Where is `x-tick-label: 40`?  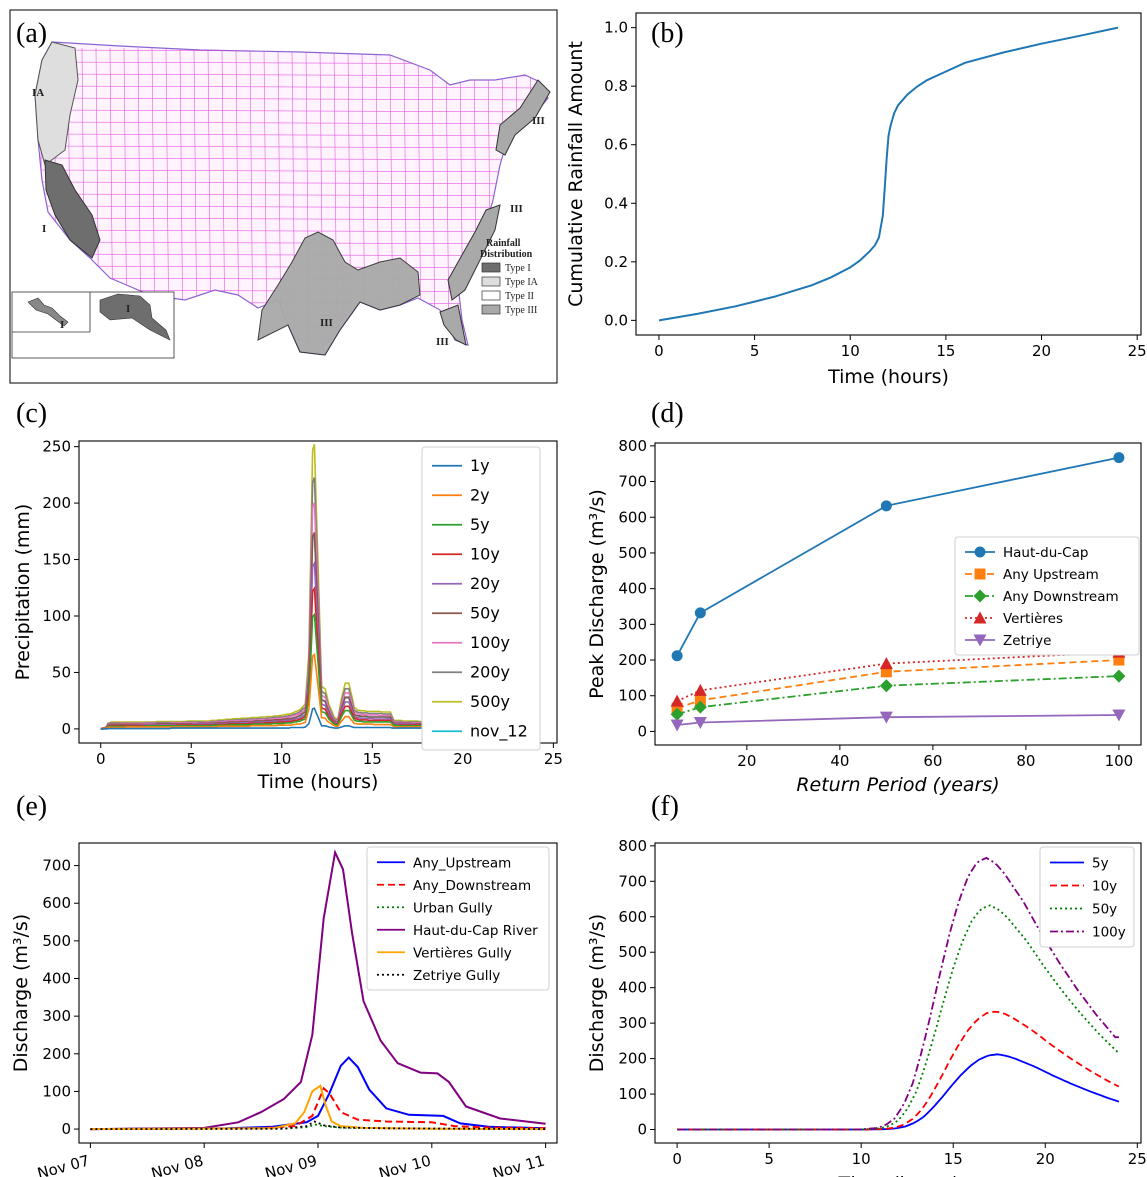 x-tick-label: 40 is located at coordinates (839, 761).